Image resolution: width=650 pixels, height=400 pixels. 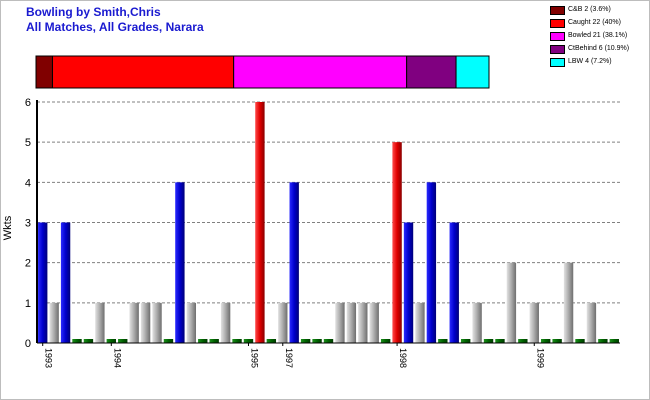 What do you see at coordinates (28, 304) in the screenshot?
I see `y-tick-label: 1` at bounding box center [28, 304].